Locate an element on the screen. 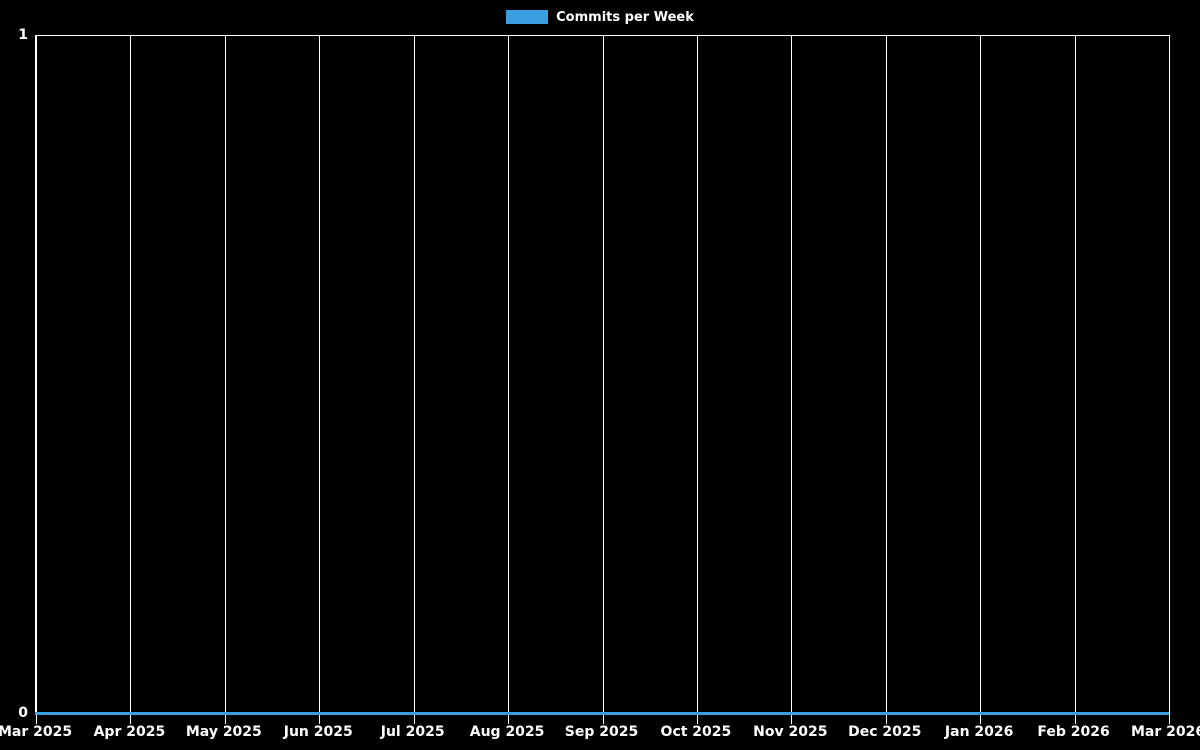 The width and height of the screenshot is (1200, 750). x-axis-tick-label: Mar 2026 is located at coordinates (1165, 732).